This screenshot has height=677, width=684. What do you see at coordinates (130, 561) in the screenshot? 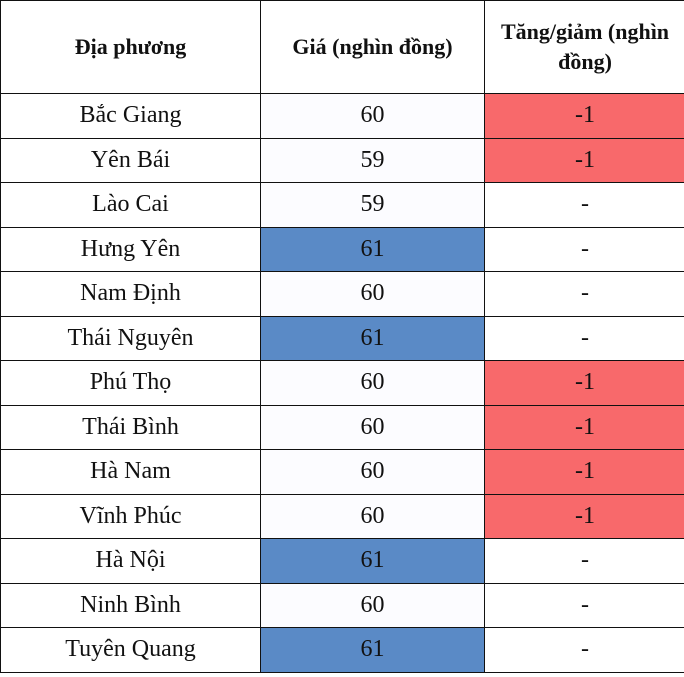
I see `province-cell: Hà Nội` at bounding box center [130, 561].